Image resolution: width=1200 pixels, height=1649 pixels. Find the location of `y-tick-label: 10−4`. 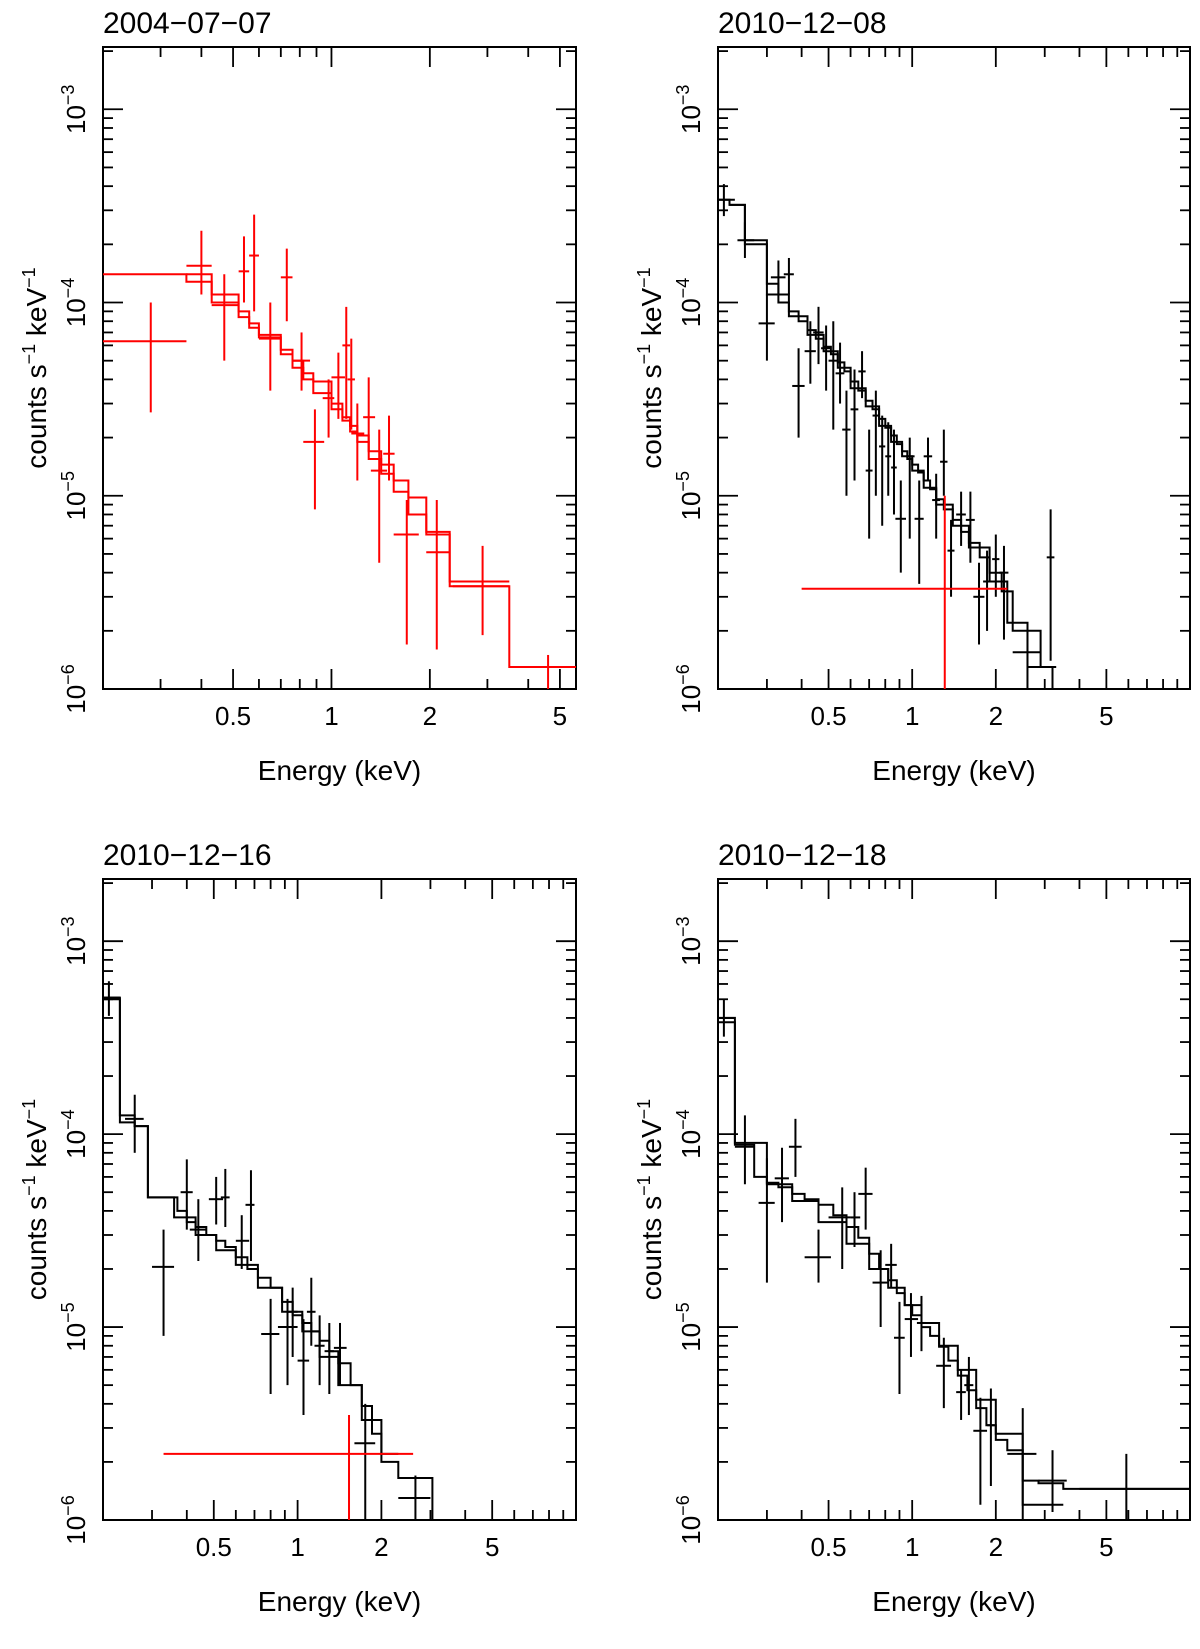

y-tick-label: 10−4 is located at coordinates (74, 302).